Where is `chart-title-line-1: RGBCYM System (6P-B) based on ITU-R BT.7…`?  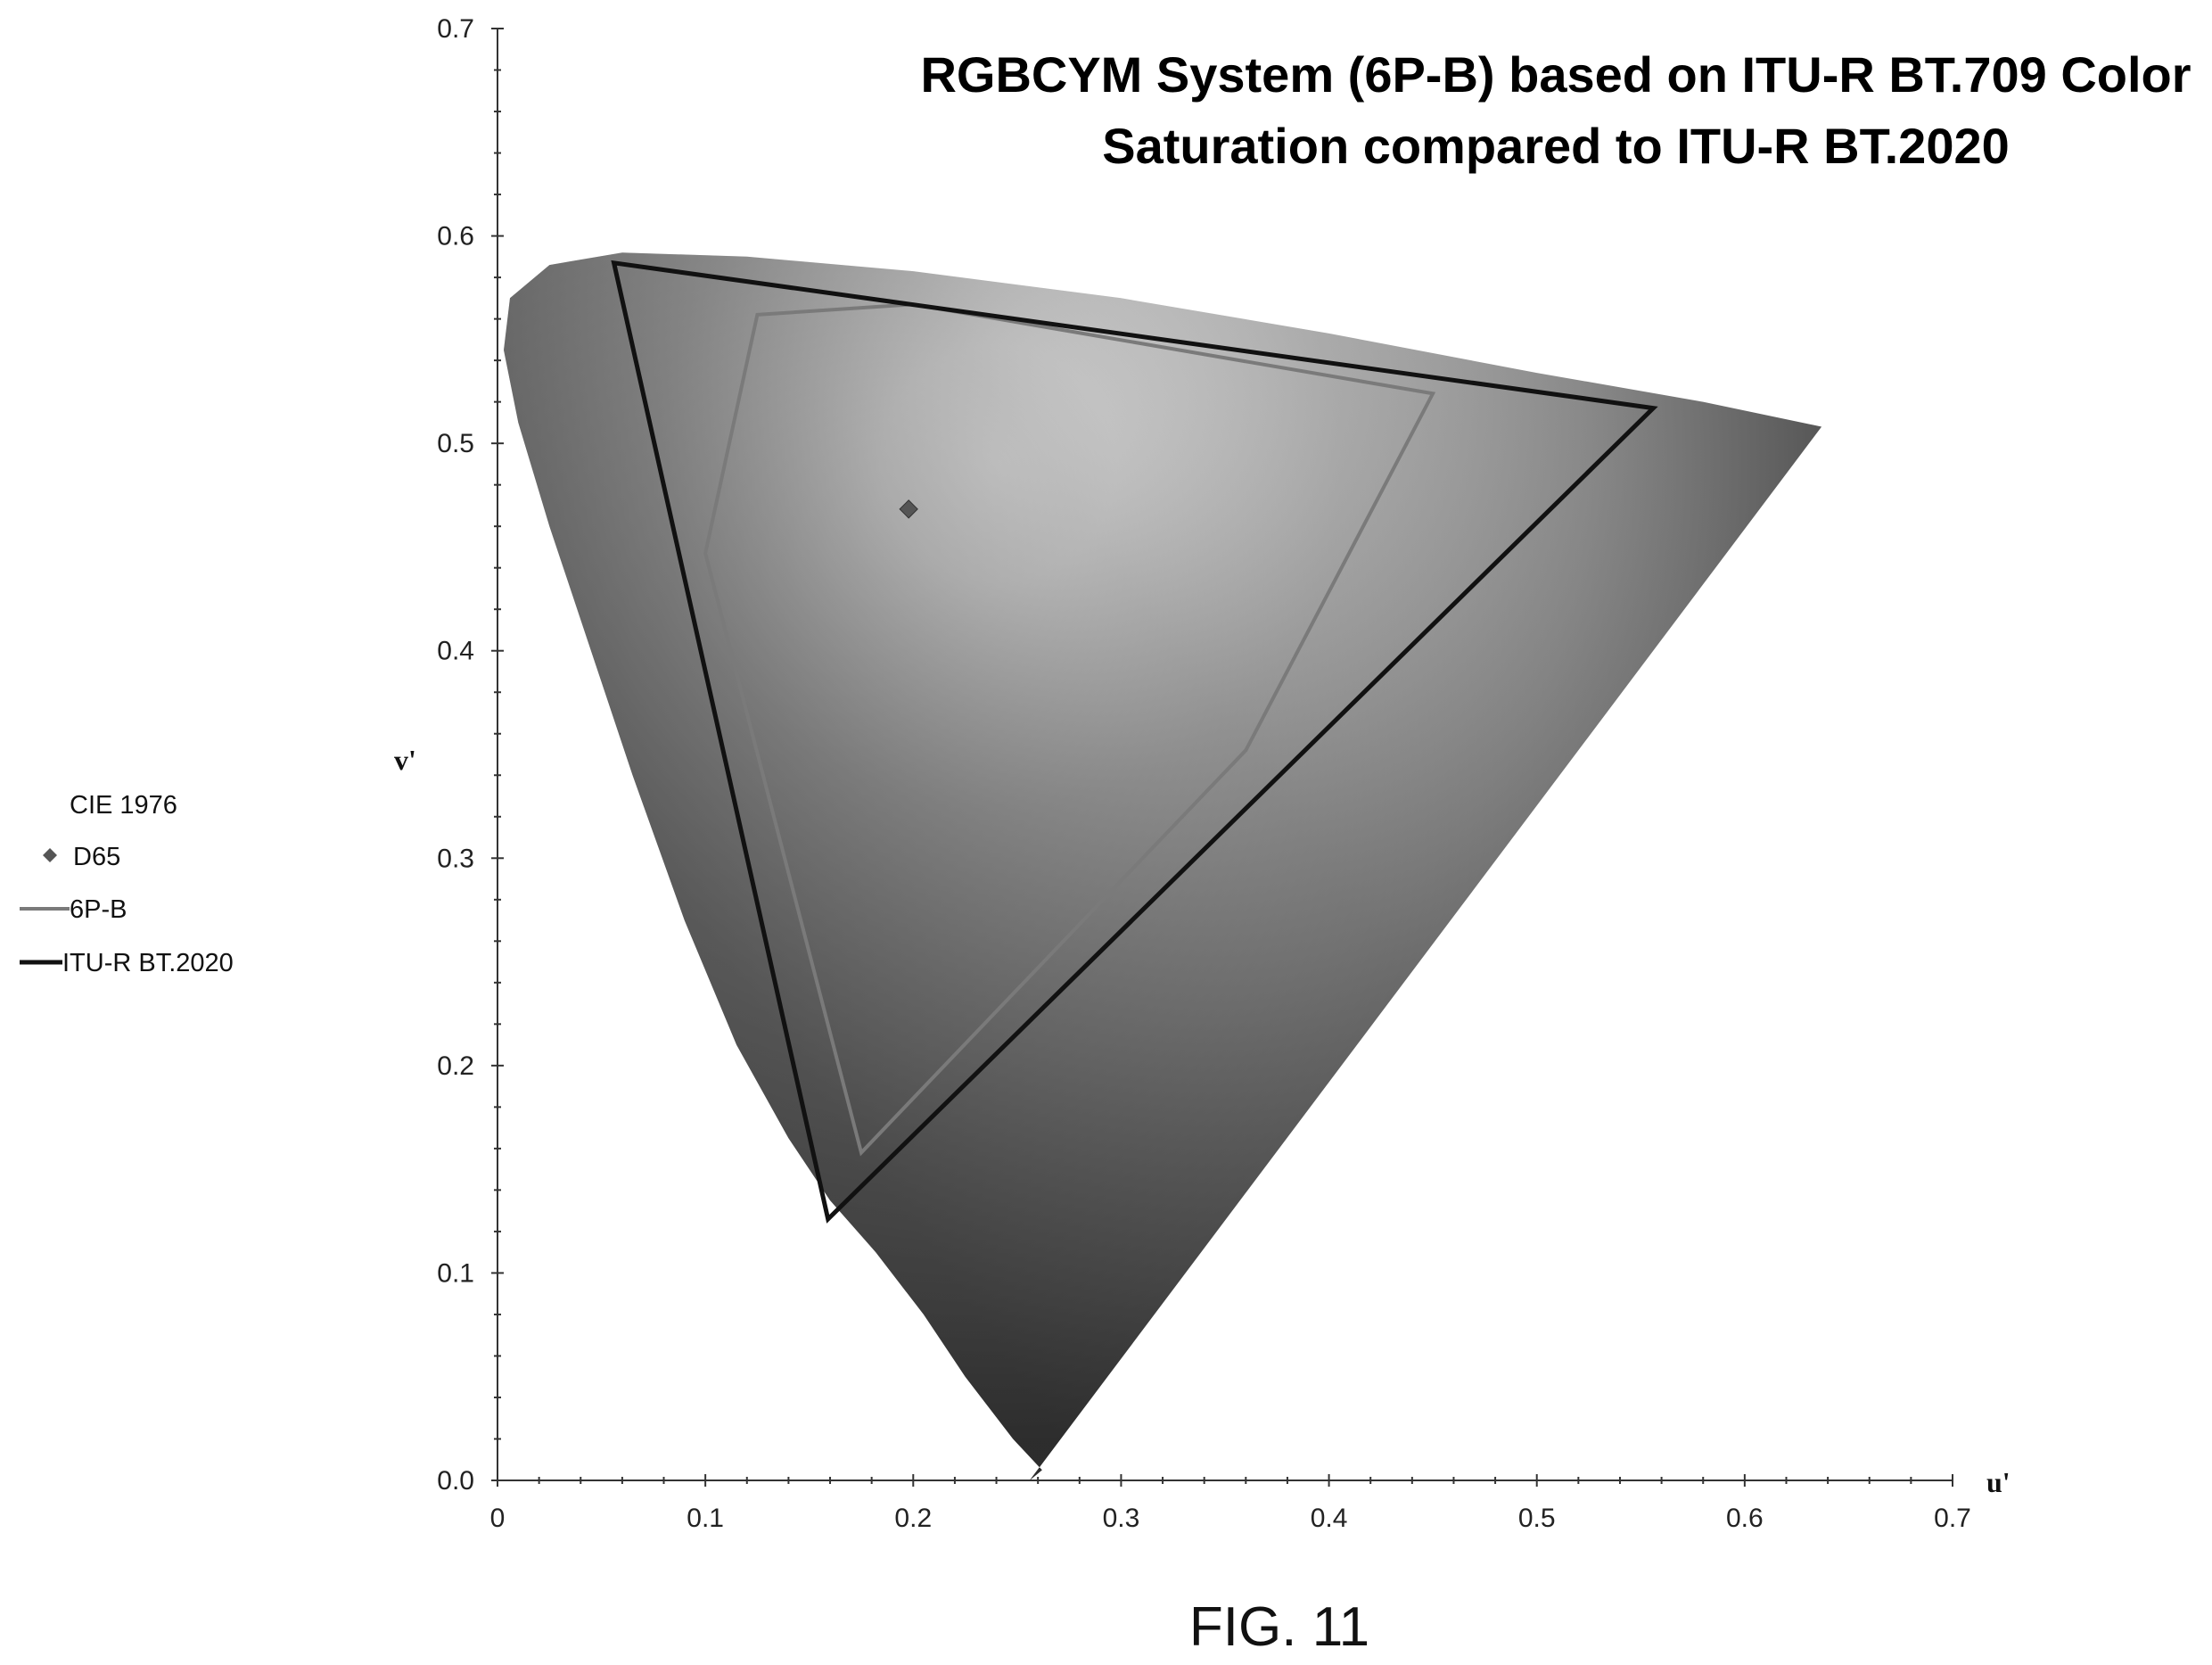
chart-title-line-1: RGBCYM System (6P-B) based on ITU-R BT.7… is located at coordinates (1555, 74).